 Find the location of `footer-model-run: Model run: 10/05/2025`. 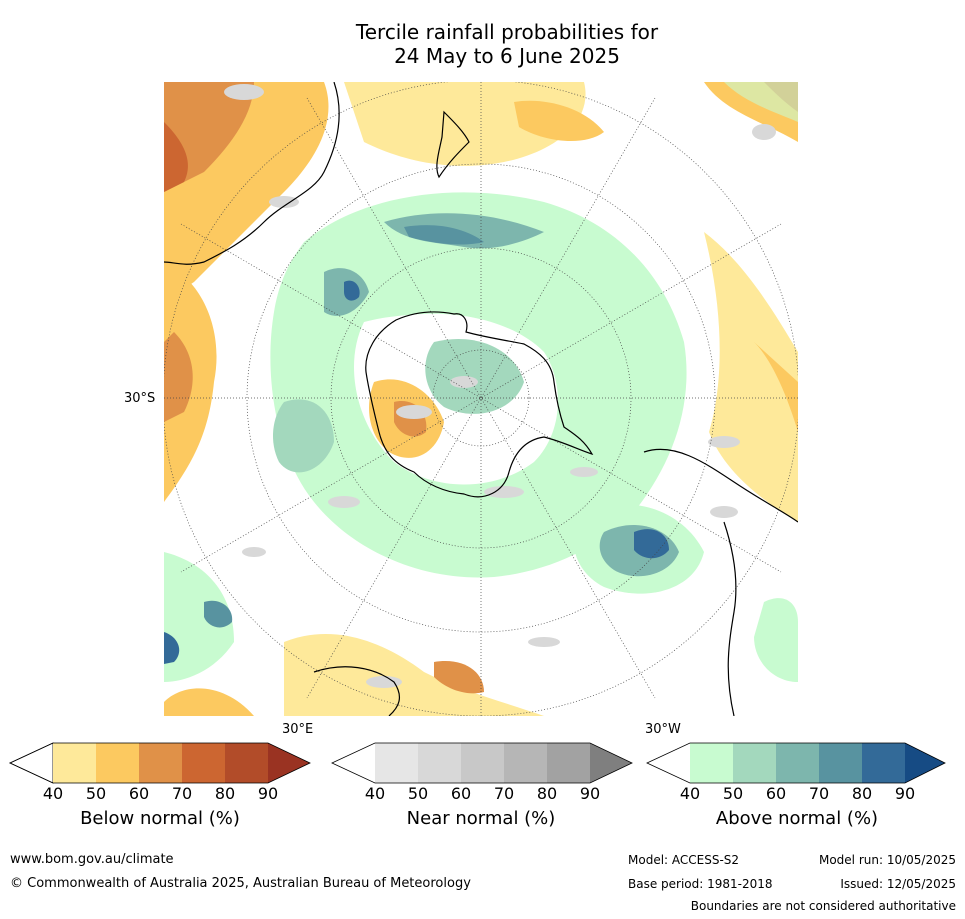

footer-model-run: Model run: 10/05/2025 is located at coordinates (887, 860).